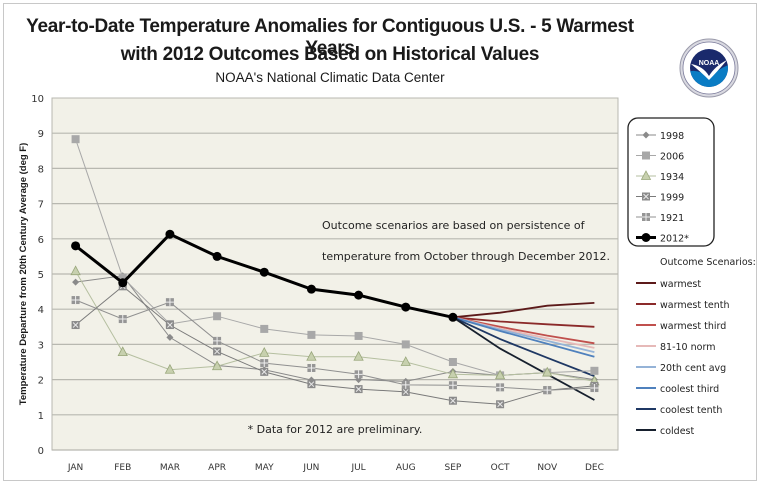 This screenshot has height=484, width=760. What do you see at coordinates (310, 468) in the screenshot?
I see `x-tick-label: JUN` at bounding box center [310, 468].